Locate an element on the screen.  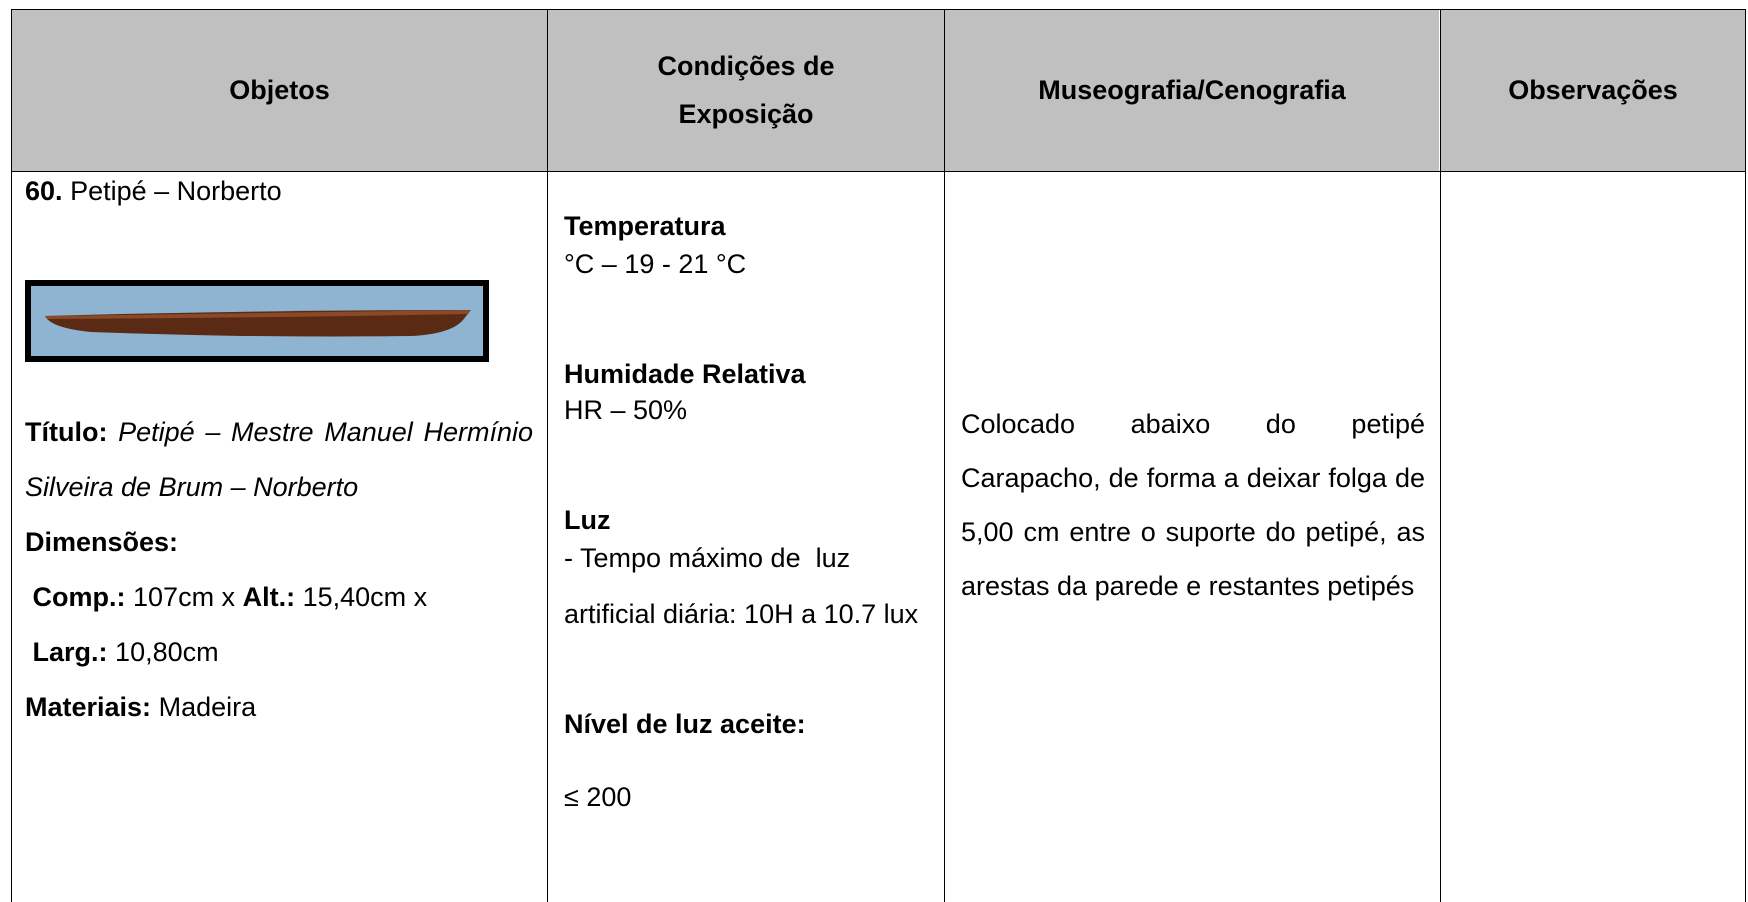
value: ≤ 200 is located at coordinates (598, 797).